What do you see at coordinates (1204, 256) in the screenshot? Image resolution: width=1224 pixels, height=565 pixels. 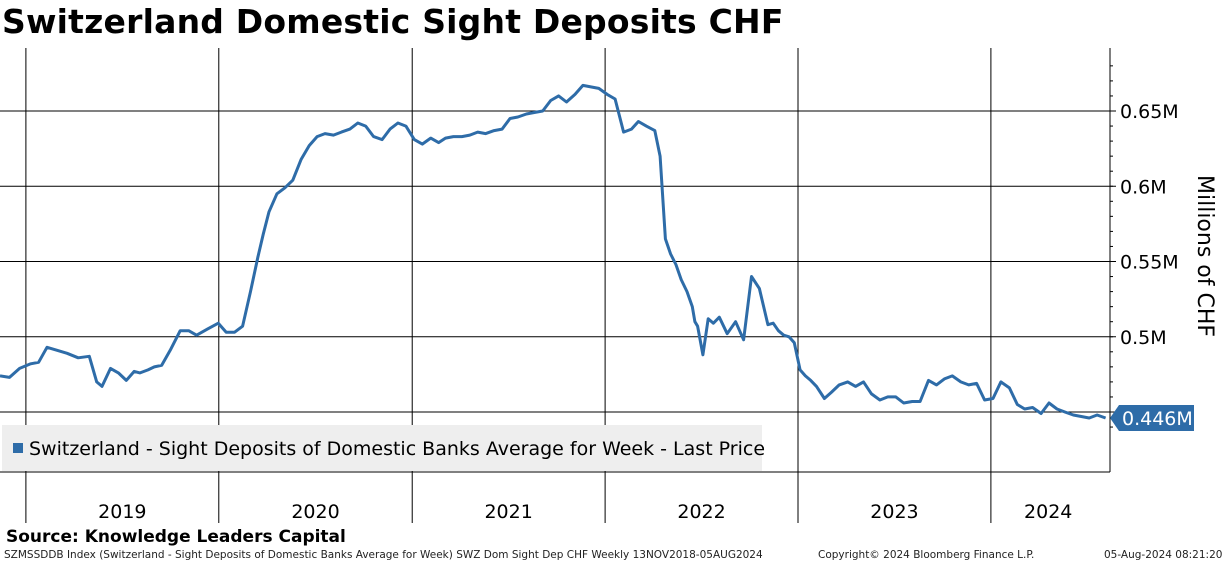 I see `y-axis-label: Millions of CHF` at bounding box center [1204, 256].